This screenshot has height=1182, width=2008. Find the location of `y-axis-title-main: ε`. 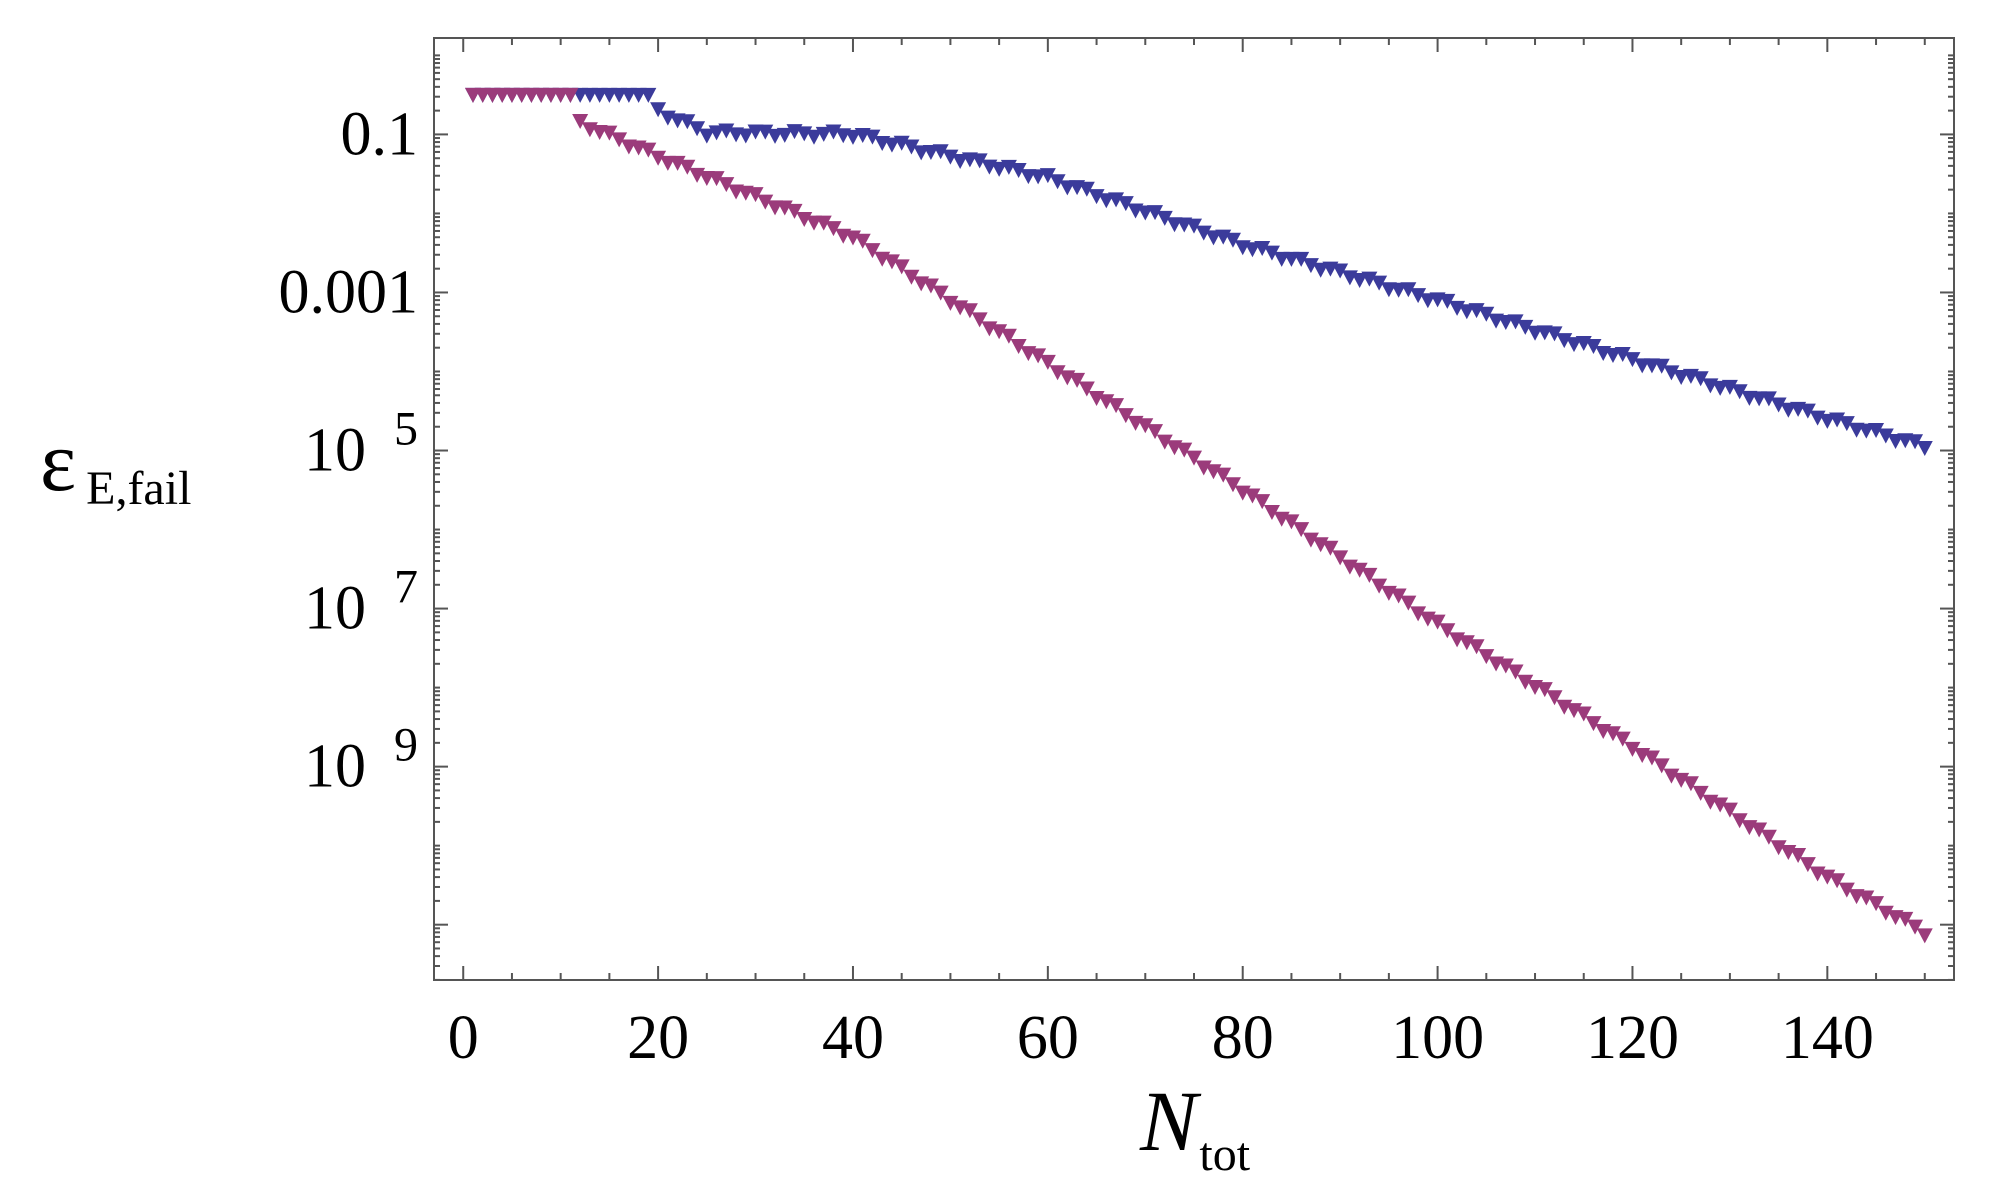

y-axis-title-main: ε is located at coordinates (58, 461).